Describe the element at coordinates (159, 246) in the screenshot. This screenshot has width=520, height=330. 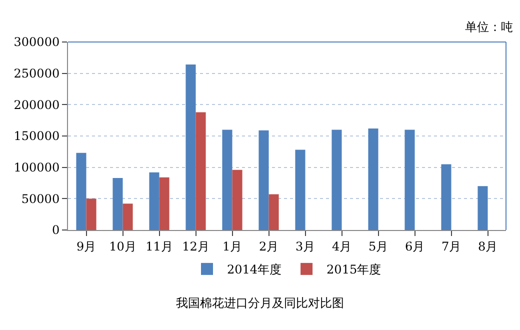
I see `x-tick-label: 11月` at that location.